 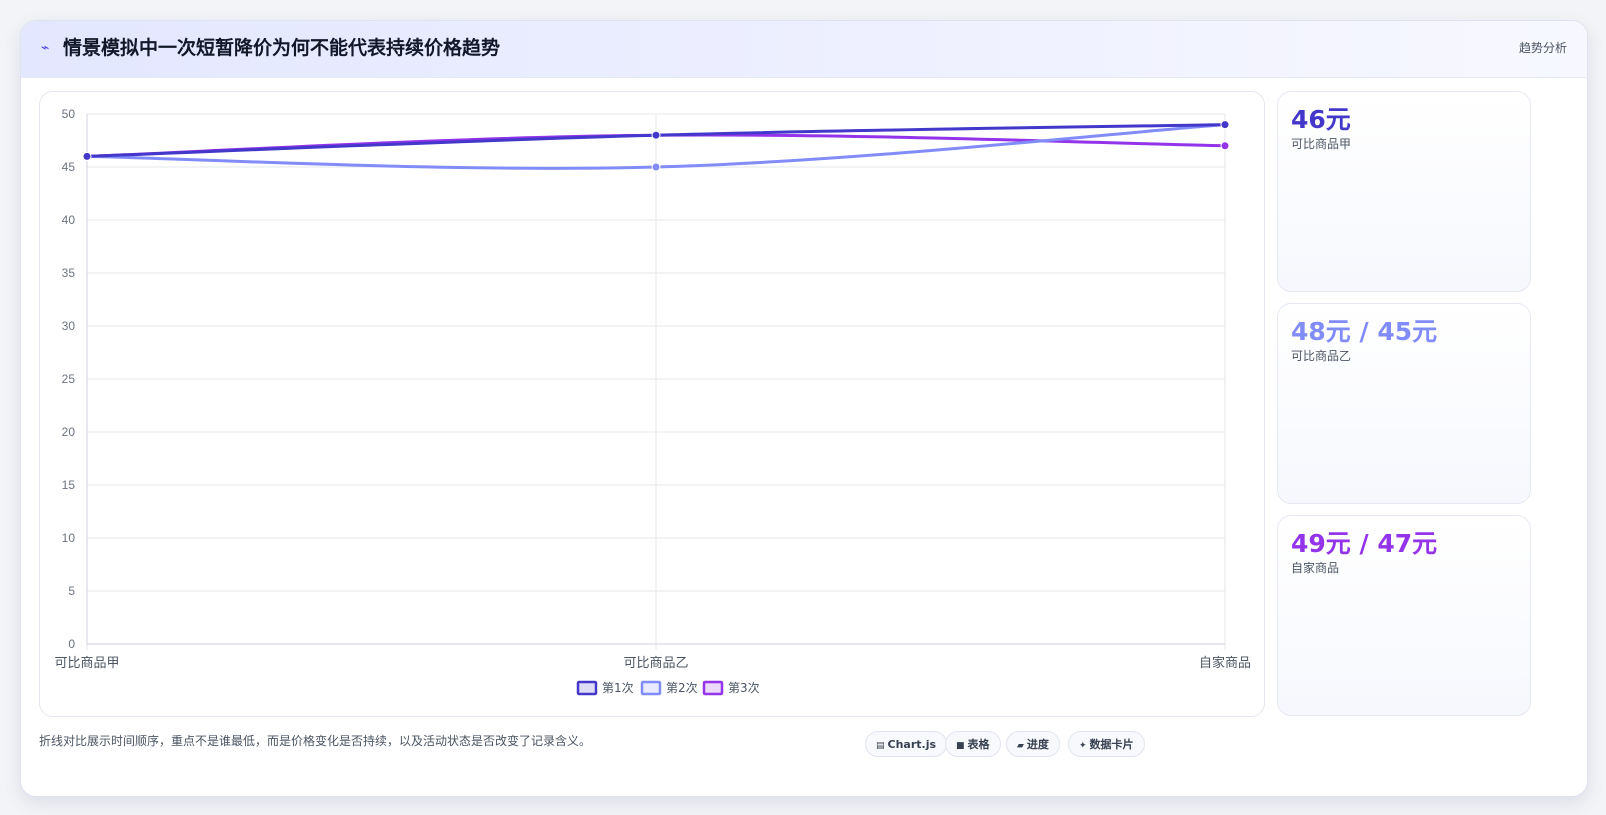 I want to click on y-tick-label: 50, so click(x=69, y=114).